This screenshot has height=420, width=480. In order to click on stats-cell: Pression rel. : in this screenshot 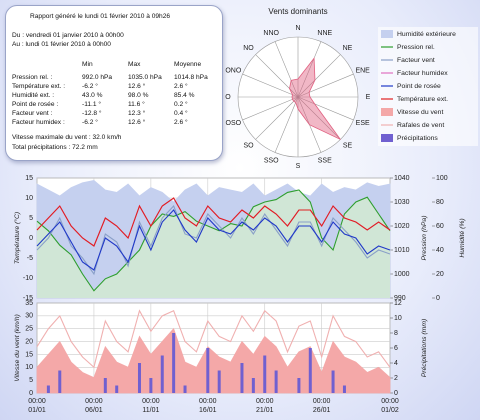, I will do `click(32, 77)`.